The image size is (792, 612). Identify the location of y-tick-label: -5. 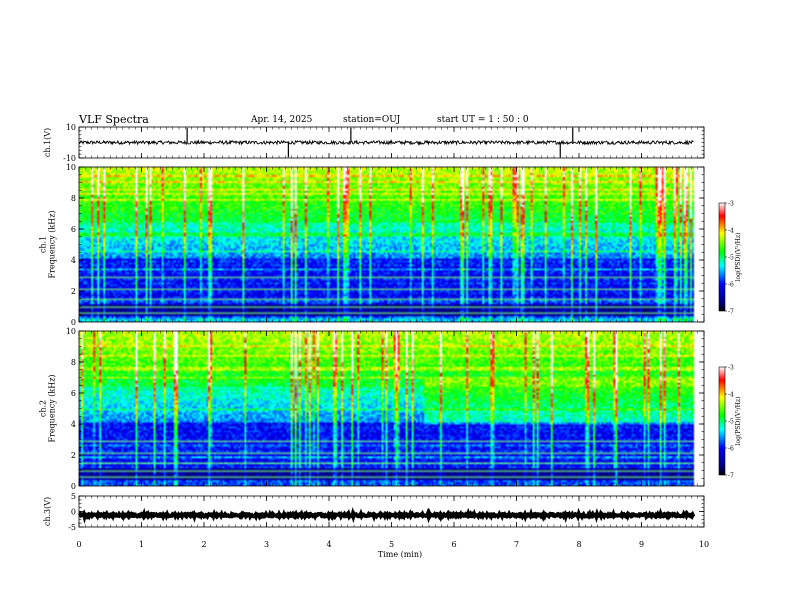
(72, 527).